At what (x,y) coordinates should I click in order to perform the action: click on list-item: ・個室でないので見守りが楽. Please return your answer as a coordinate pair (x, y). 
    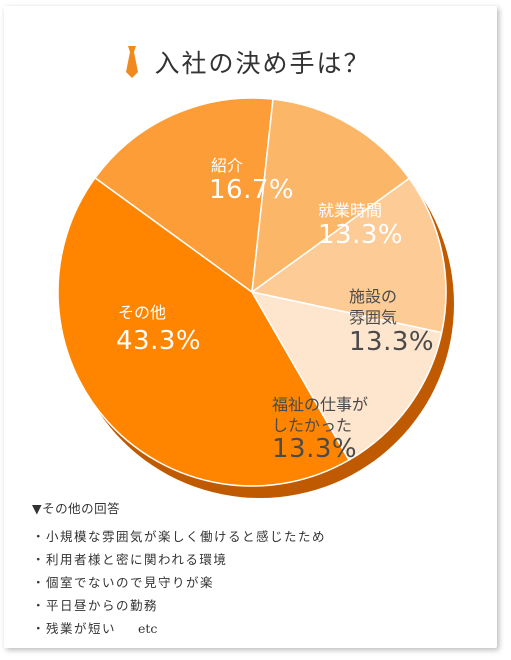
    Looking at the image, I should click on (123, 582).